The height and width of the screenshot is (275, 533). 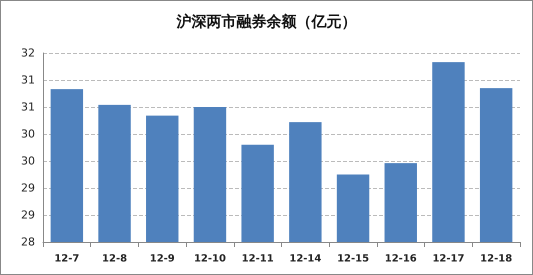 What do you see at coordinates (258, 259) in the screenshot?
I see `x-tick-label: 12-11` at bounding box center [258, 259].